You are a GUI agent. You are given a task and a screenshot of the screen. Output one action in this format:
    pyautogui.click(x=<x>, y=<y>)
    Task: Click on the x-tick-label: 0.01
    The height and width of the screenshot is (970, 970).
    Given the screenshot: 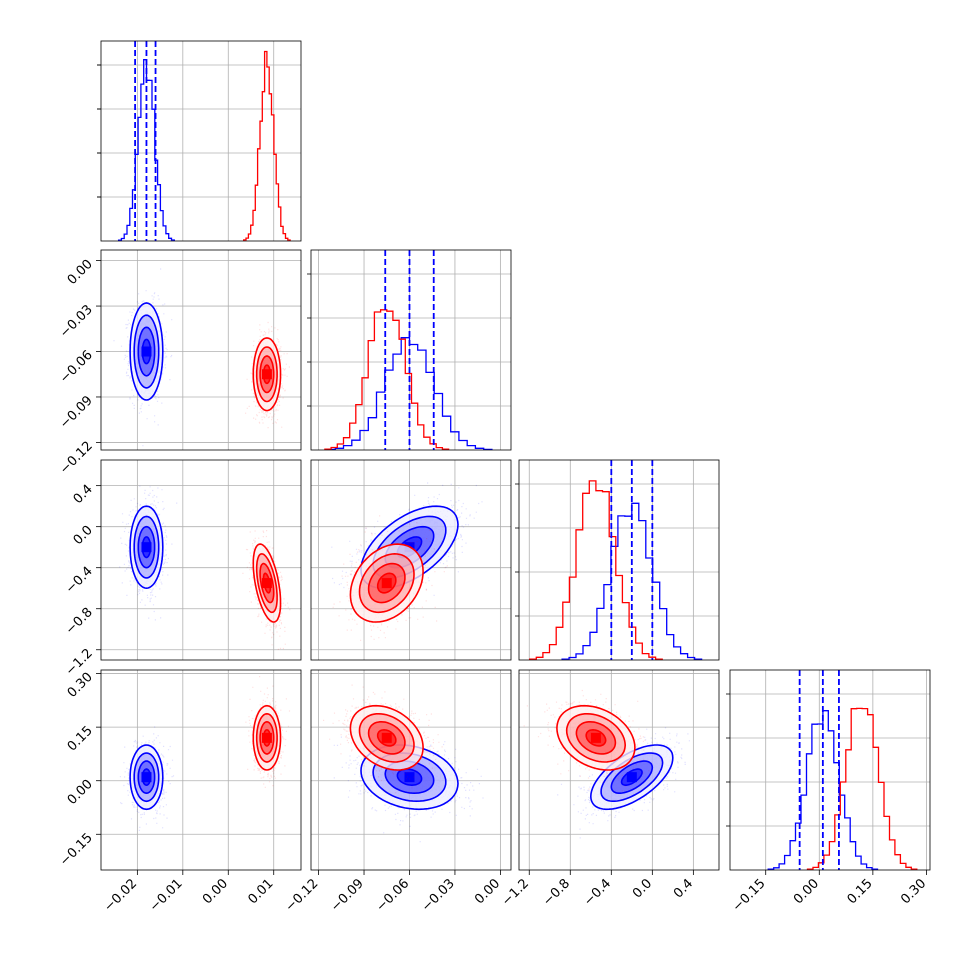 What is the action you would take?
    pyautogui.click(x=260, y=891)
    